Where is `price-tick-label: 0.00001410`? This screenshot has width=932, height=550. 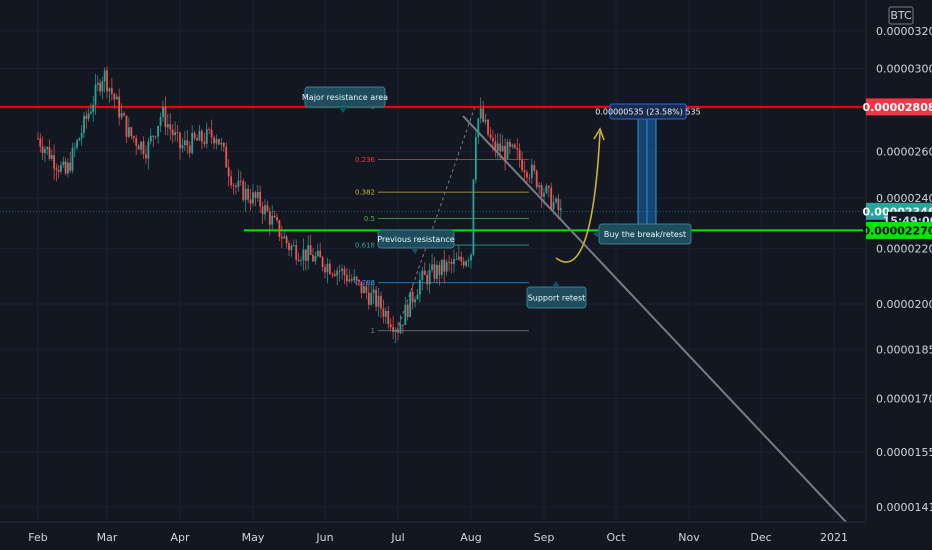 price-tick-label: 0.00001410 is located at coordinates (904, 507).